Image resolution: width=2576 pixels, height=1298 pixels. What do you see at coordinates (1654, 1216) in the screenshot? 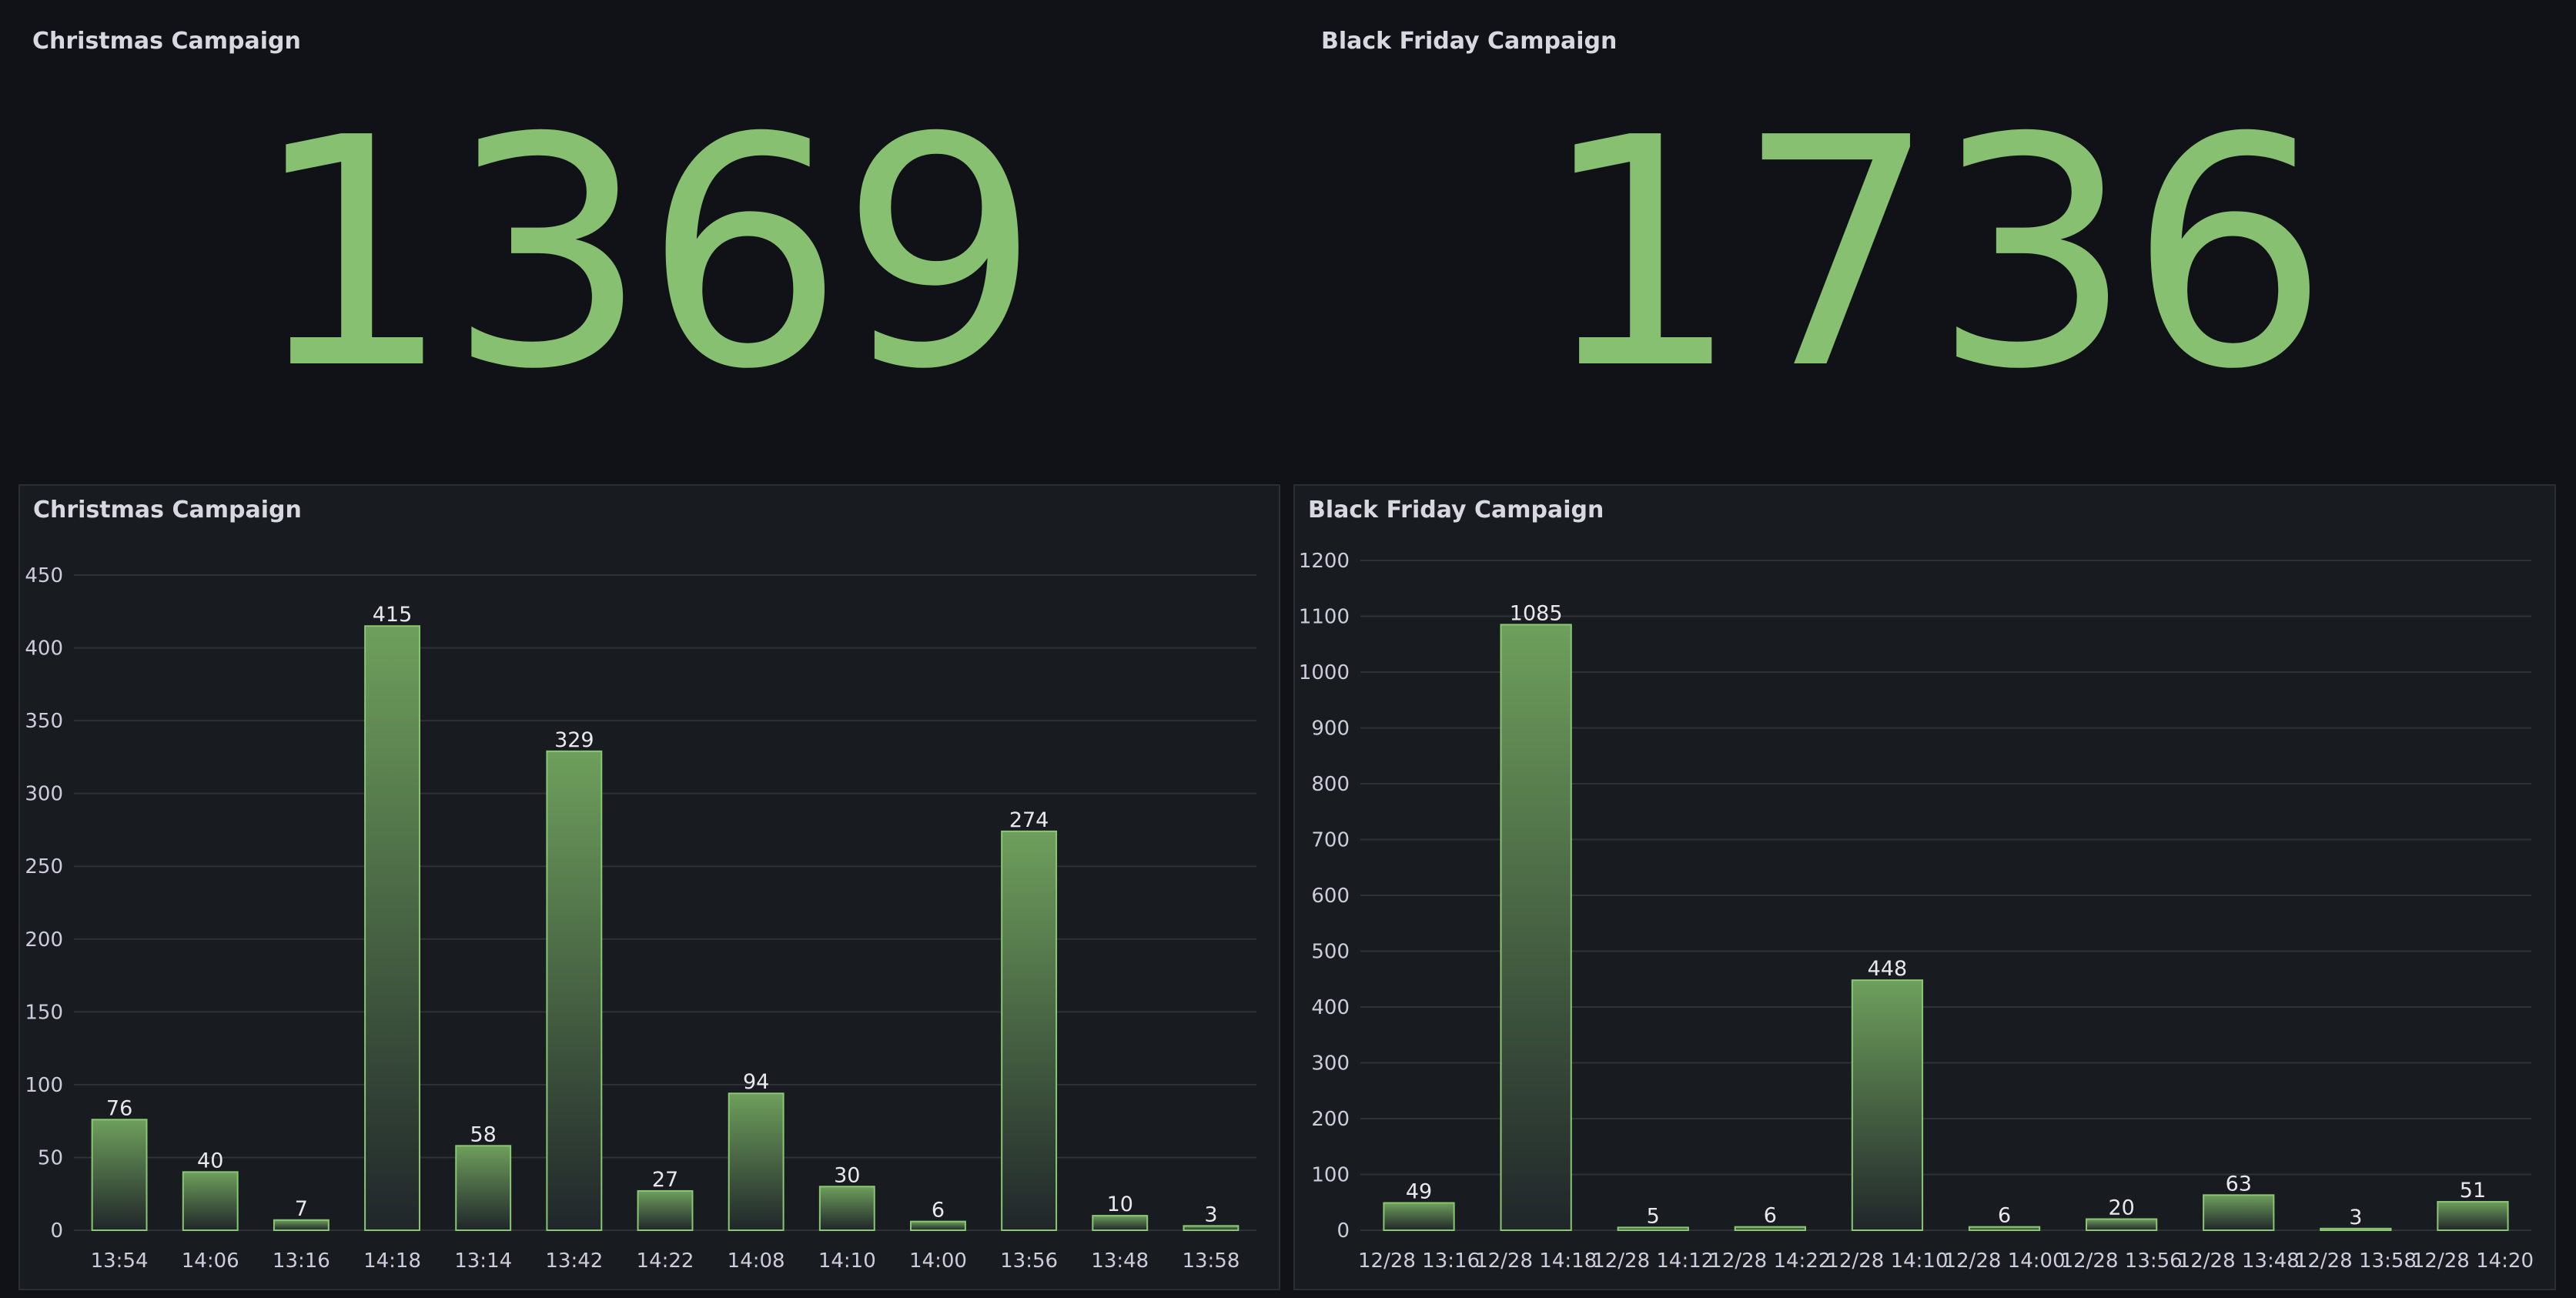
I see `bar-value-label: 5` at bounding box center [1654, 1216].